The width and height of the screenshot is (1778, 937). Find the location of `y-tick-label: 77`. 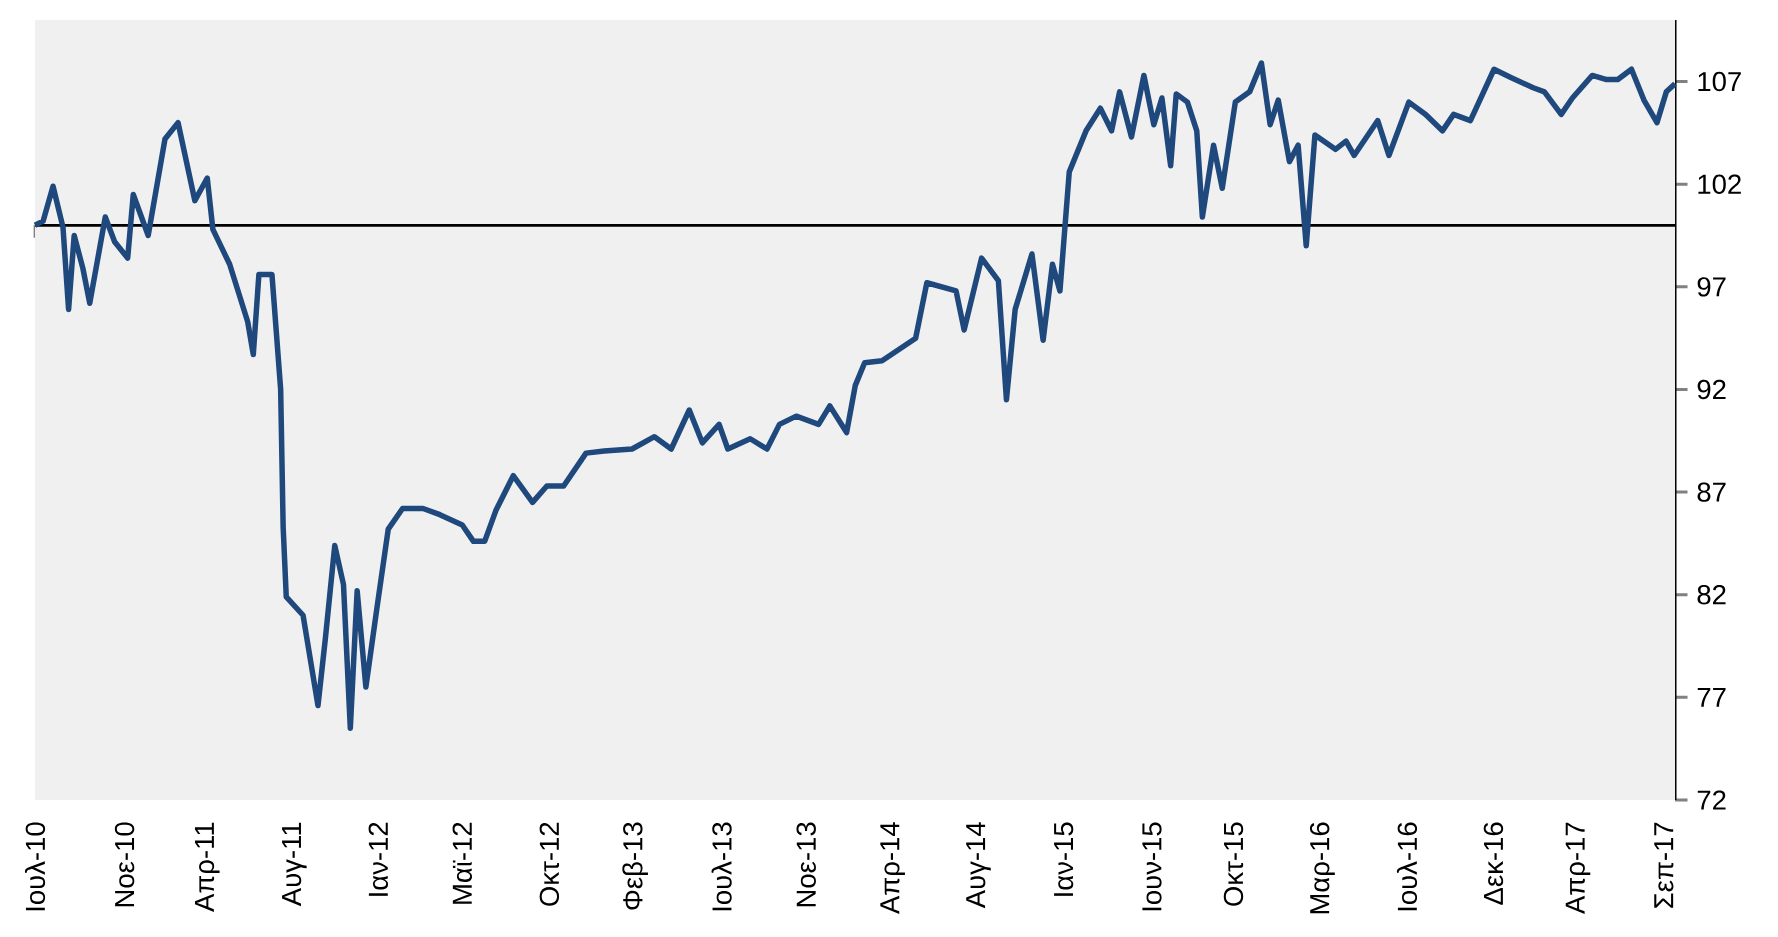

y-tick-label: 77 is located at coordinates (1711, 697).